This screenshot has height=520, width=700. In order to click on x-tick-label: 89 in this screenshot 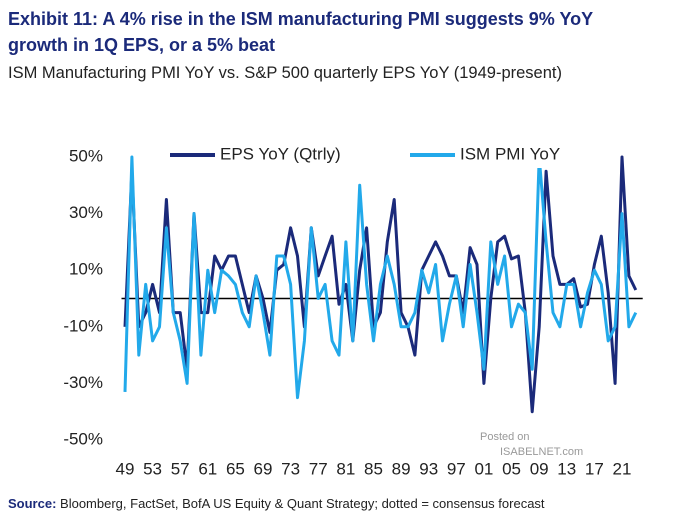, I will do `click(401, 468)`.